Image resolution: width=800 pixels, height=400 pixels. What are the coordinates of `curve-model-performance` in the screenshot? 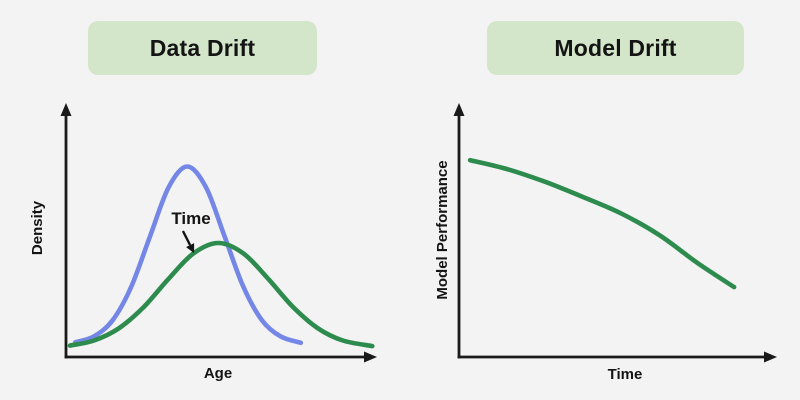 It's located at (602, 223).